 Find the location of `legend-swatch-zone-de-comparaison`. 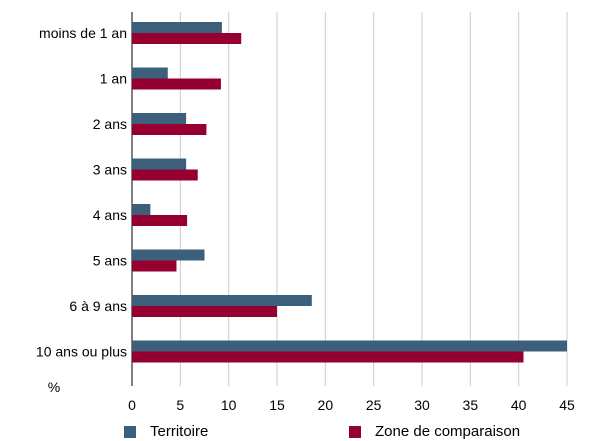

legend-swatch-zone-de-comparaison is located at coordinates (355, 431).